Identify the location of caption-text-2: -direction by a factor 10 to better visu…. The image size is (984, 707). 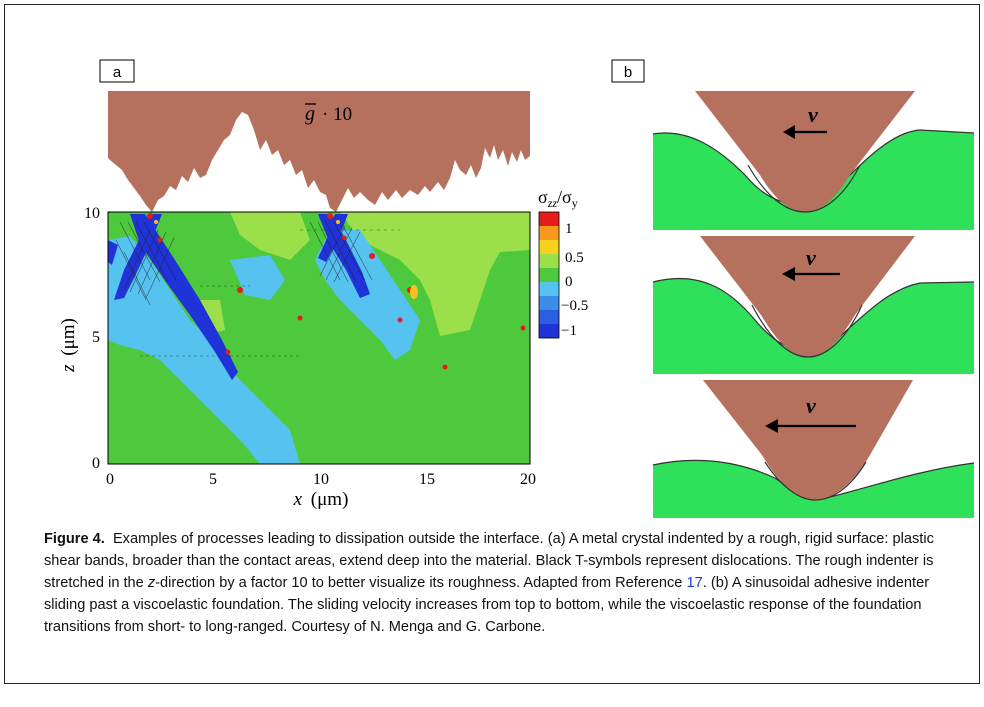
(421, 583).